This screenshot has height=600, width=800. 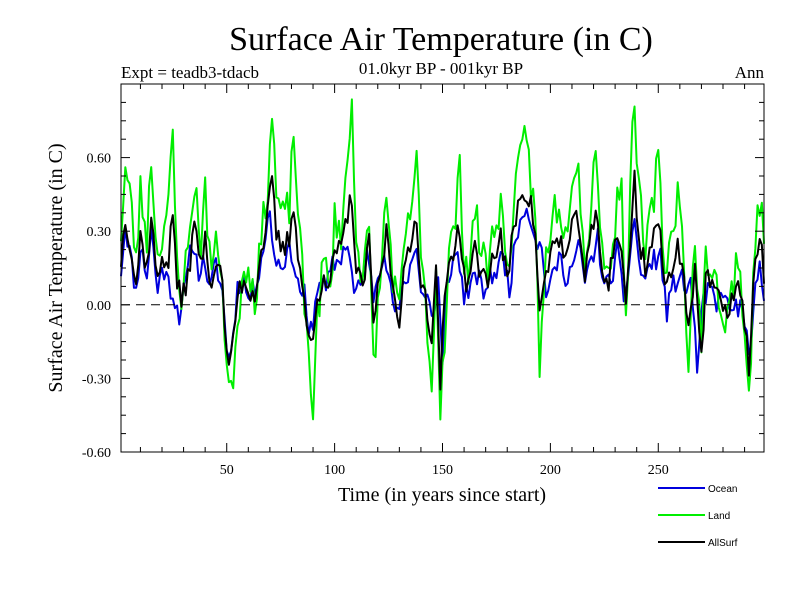 I want to click on y-tick-label: 0.00, so click(x=99, y=306).